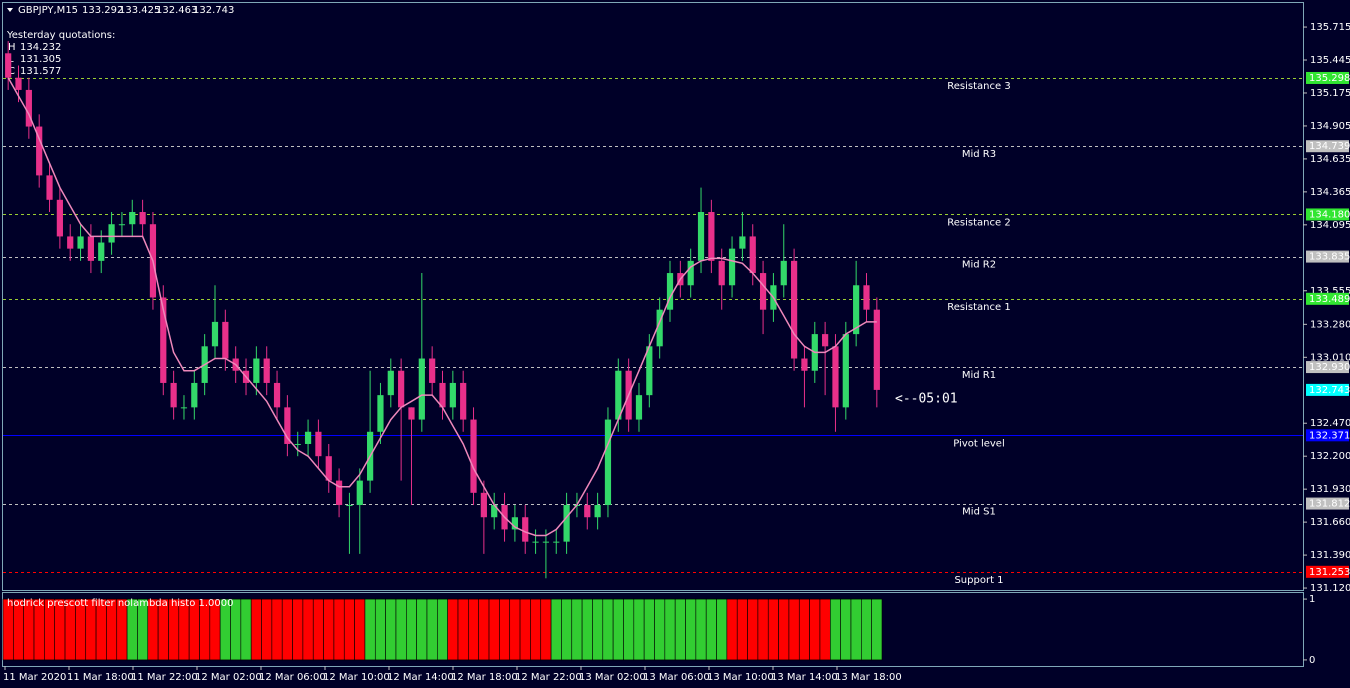 The height and width of the screenshot is (688, 1350). What do you see at coordinates (1312, 599) in the screenshot?
I see `ind-tick-label: 1` at bounding box center [1312, 599].